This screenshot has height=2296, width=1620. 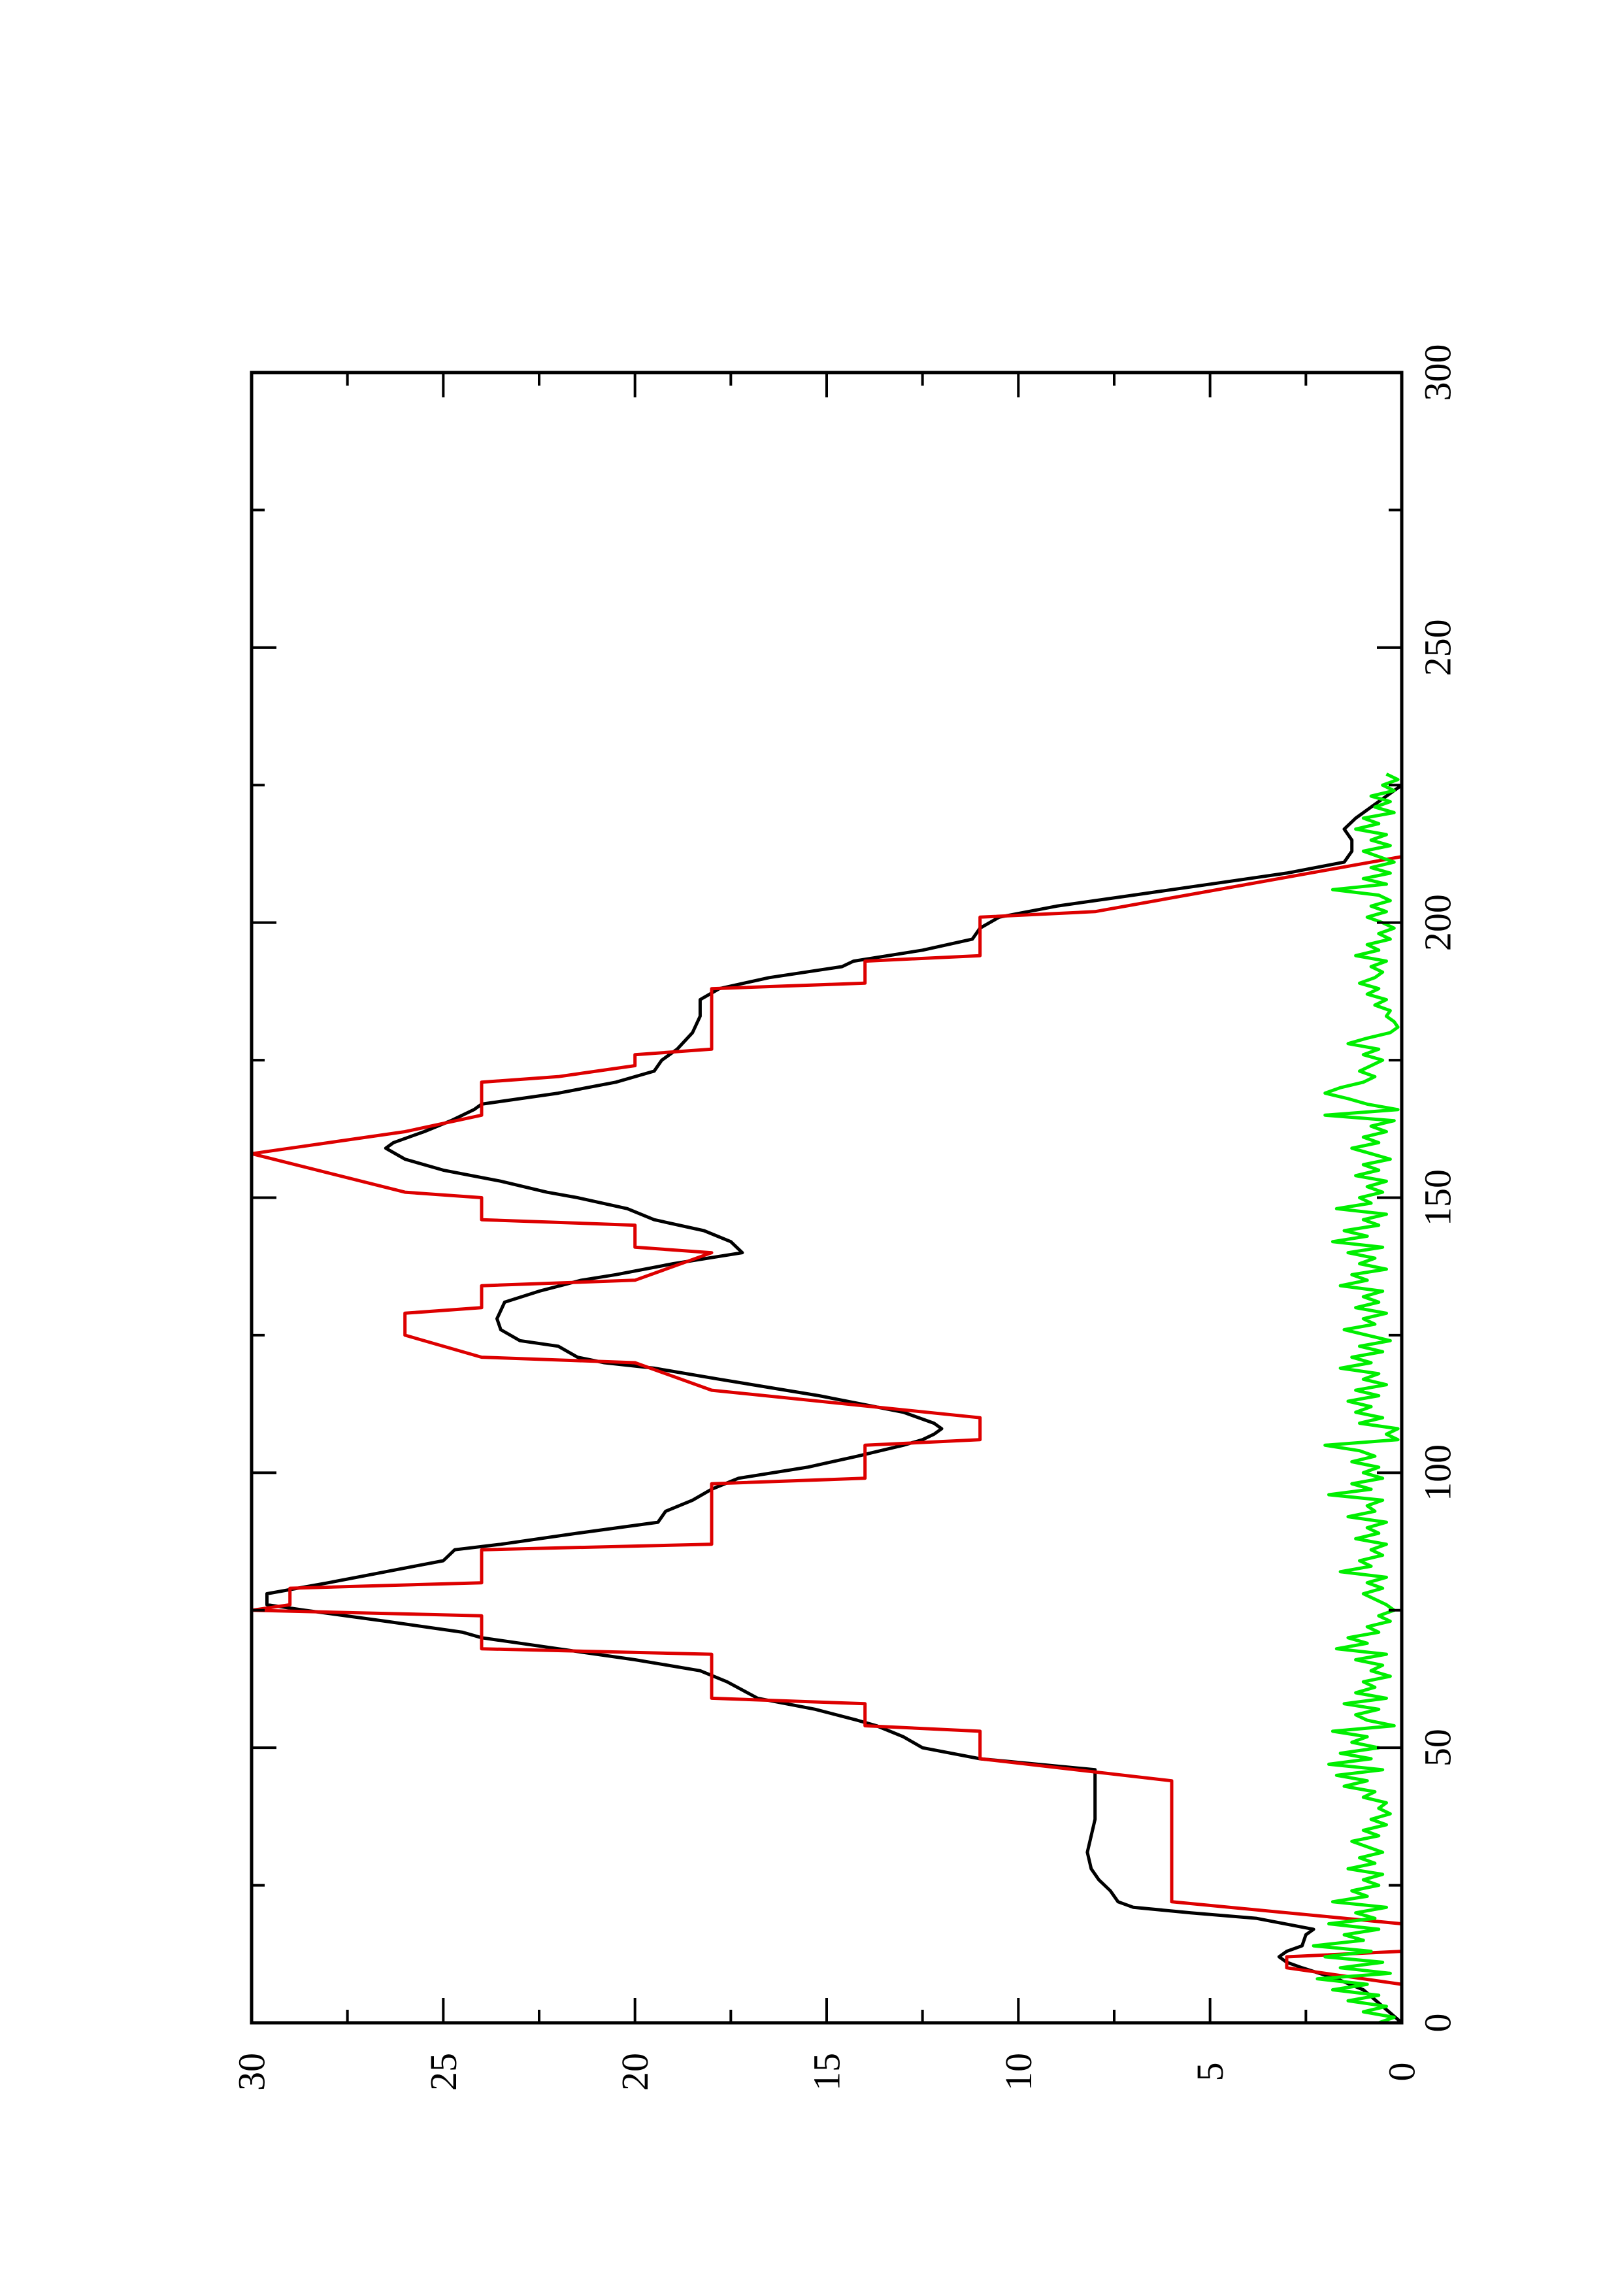 I want to click on x-tick-label: 0, so click(x=1438, y=2023).